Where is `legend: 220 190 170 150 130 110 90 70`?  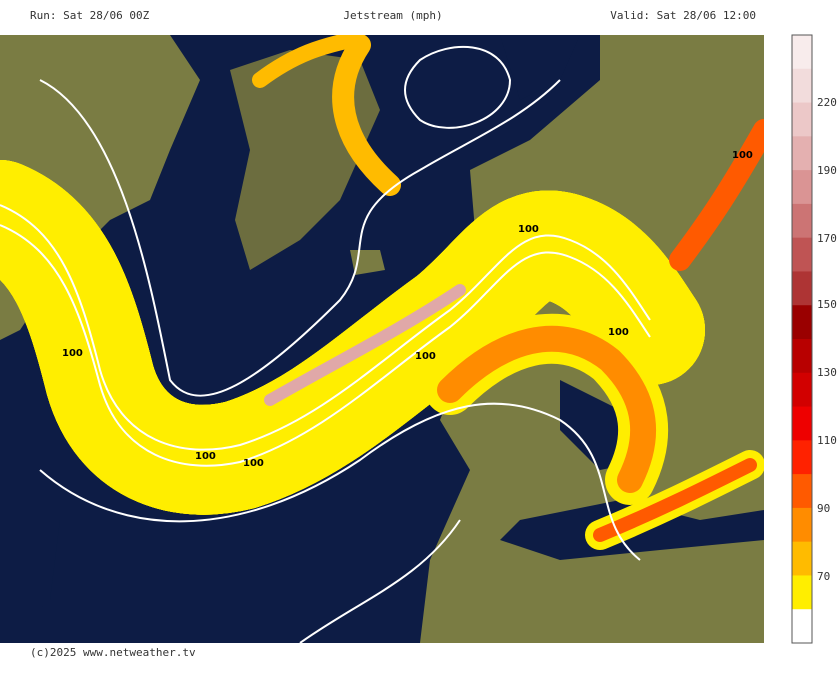 legend: 220 190 170 150 130 110 90 70 is located at coordinates (814, 339).